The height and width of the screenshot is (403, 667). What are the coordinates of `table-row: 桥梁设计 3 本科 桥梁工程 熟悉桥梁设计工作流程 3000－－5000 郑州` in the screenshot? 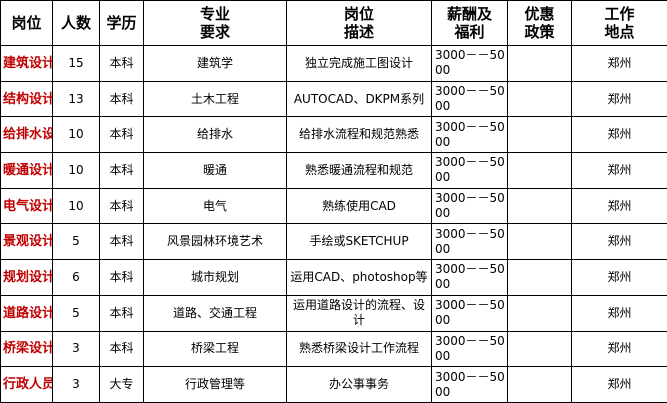 It's located at (333, 349).